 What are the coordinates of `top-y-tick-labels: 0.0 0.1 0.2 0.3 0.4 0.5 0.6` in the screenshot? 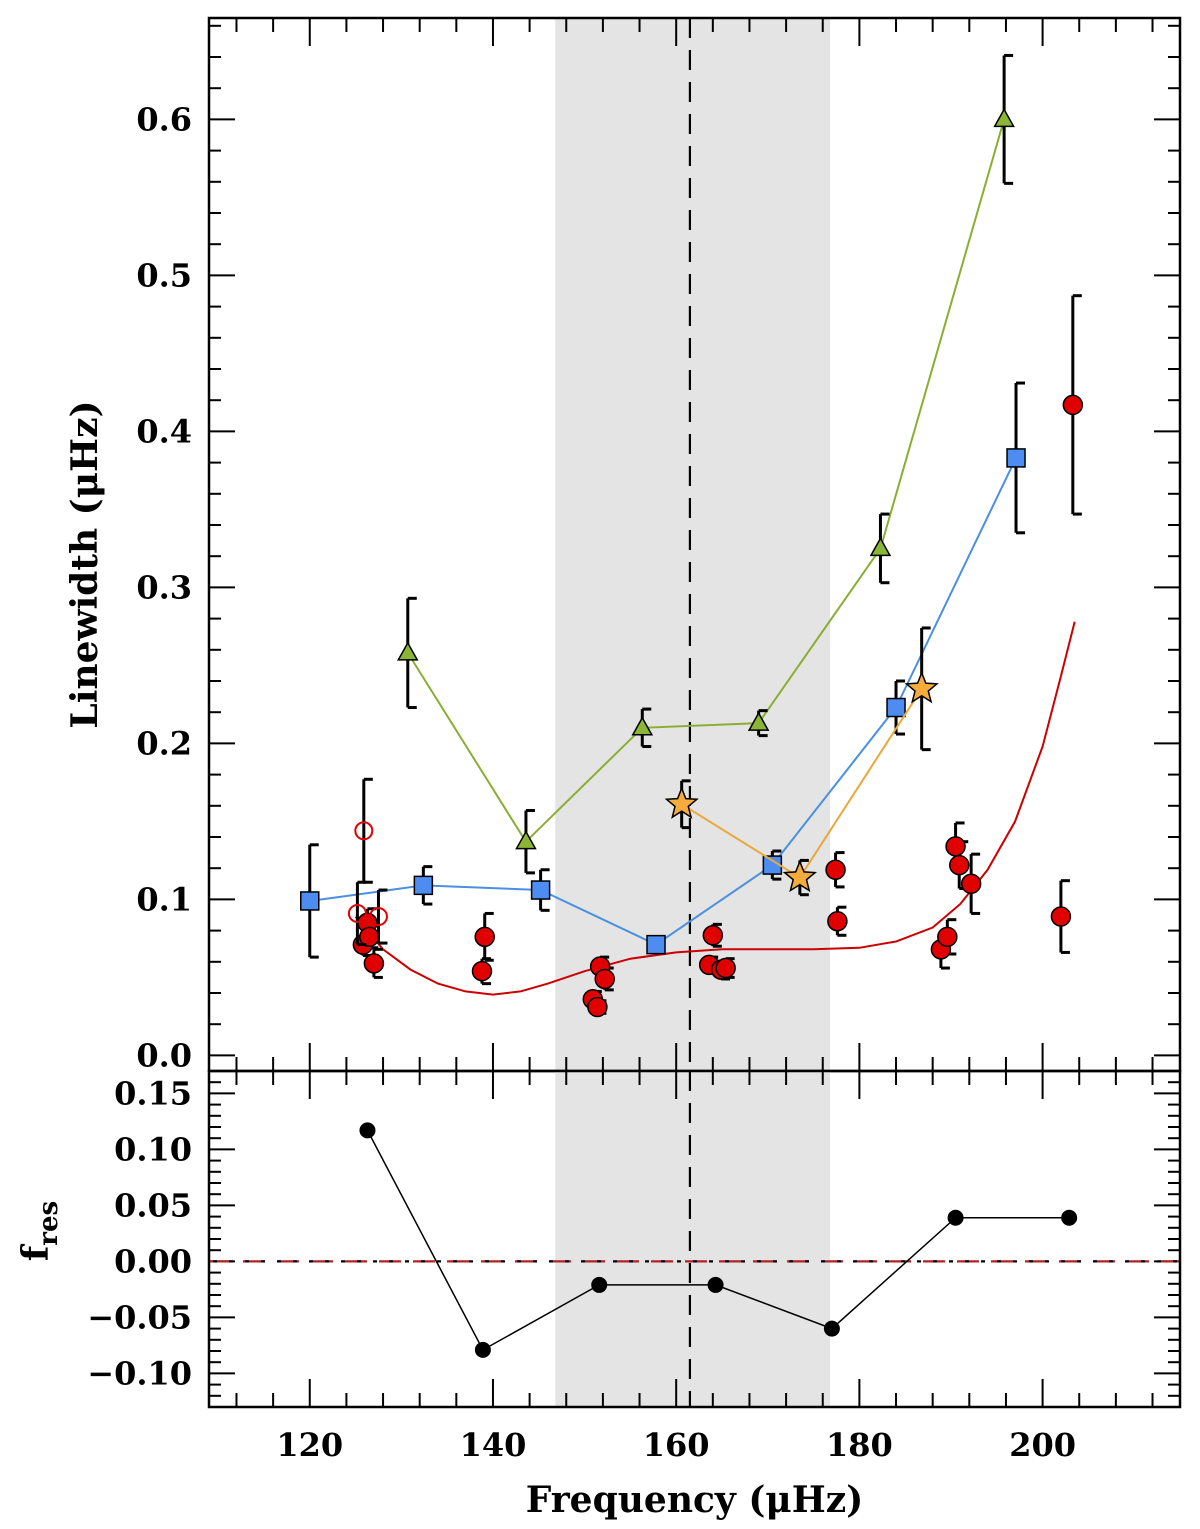 It's located at (164, 587).